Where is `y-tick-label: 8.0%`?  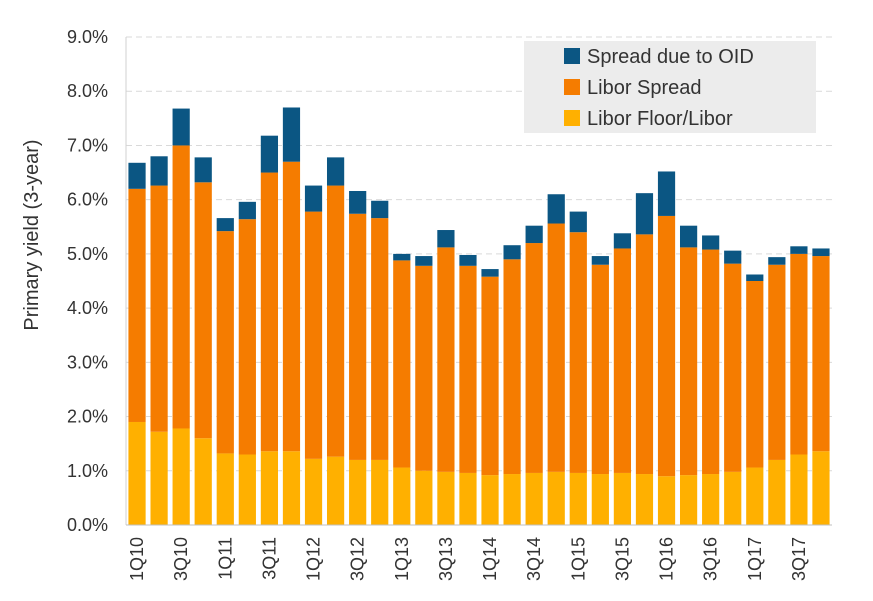
y-tick-label: 8.0% is located at coordinates (87, 91).